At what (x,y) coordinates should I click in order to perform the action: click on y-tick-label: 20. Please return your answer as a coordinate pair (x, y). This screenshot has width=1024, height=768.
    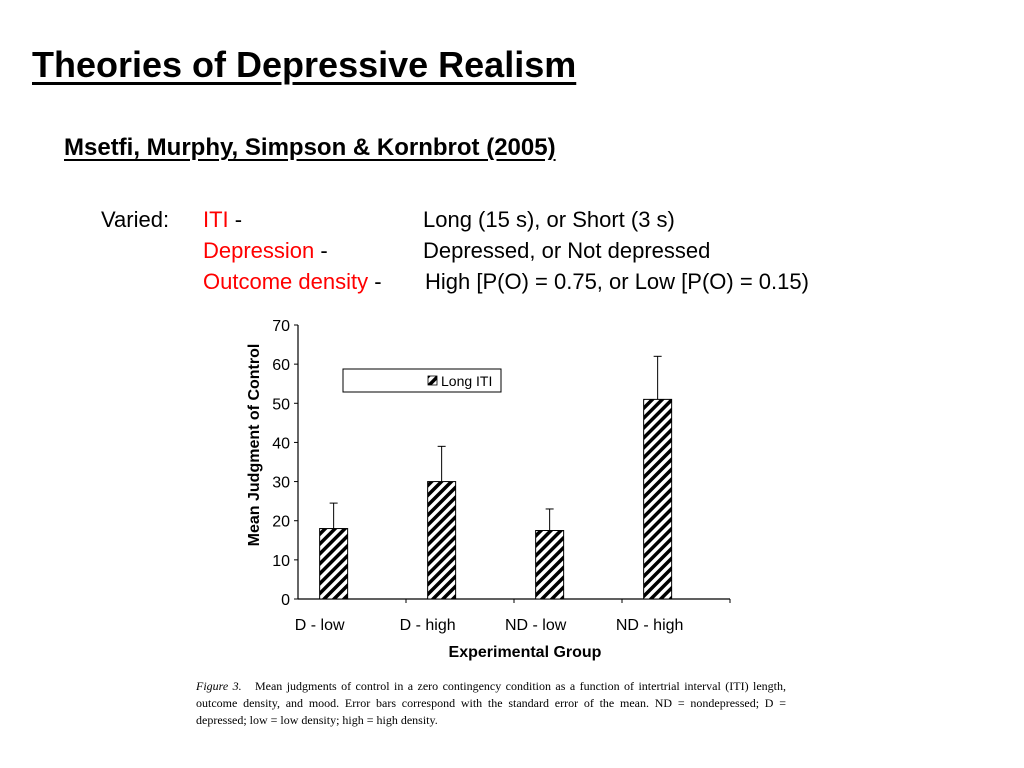
    Looking at the image, I should click on (281, 522).